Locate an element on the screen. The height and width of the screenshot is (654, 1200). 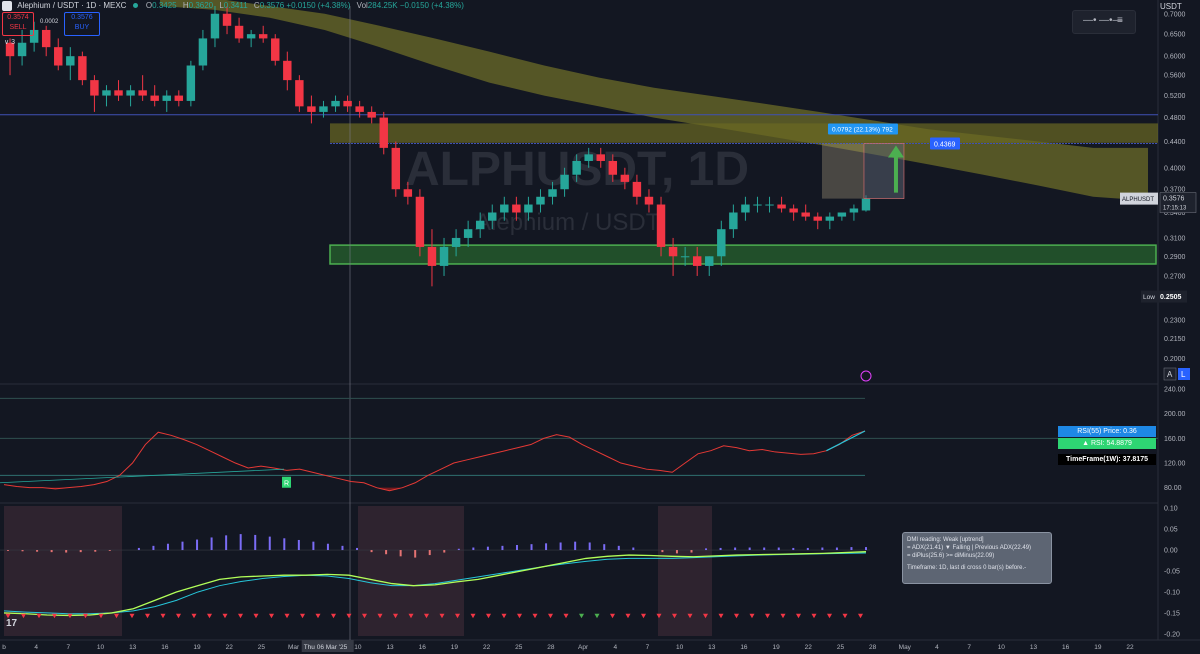
high-value: 0.3620 is located at coordinates (201, 5).